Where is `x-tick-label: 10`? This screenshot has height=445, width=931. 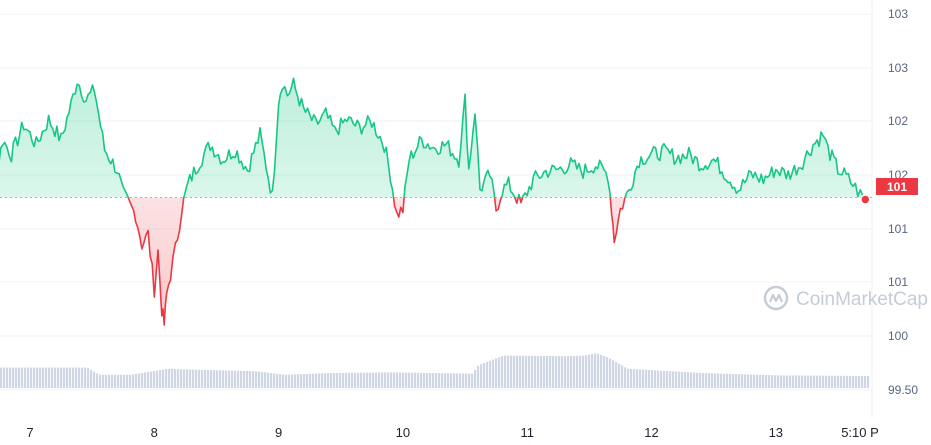
x-tick-label: 10 is located at coordinates (403, 432).